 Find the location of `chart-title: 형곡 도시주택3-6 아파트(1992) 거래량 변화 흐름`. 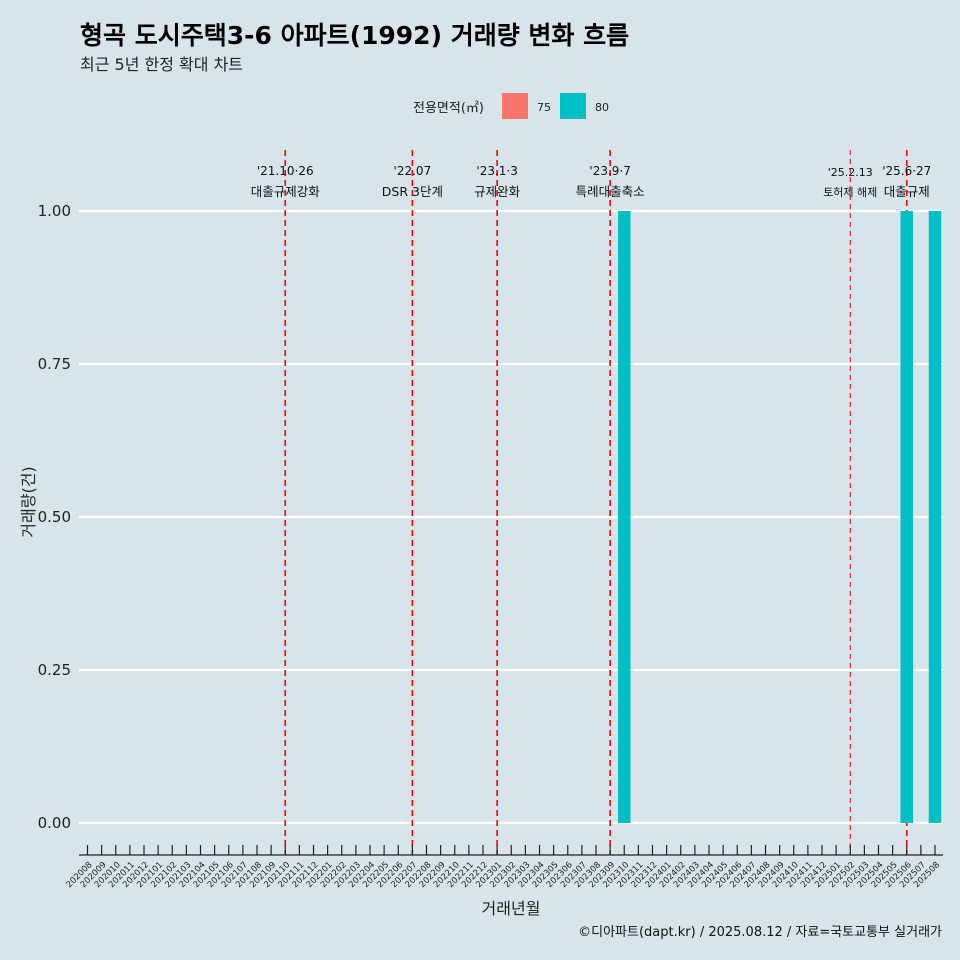

chart-title: 형곡 도시주택3-6 아파트(1992) 거래량 변화 흐름 is located at coordinates (354, 35).